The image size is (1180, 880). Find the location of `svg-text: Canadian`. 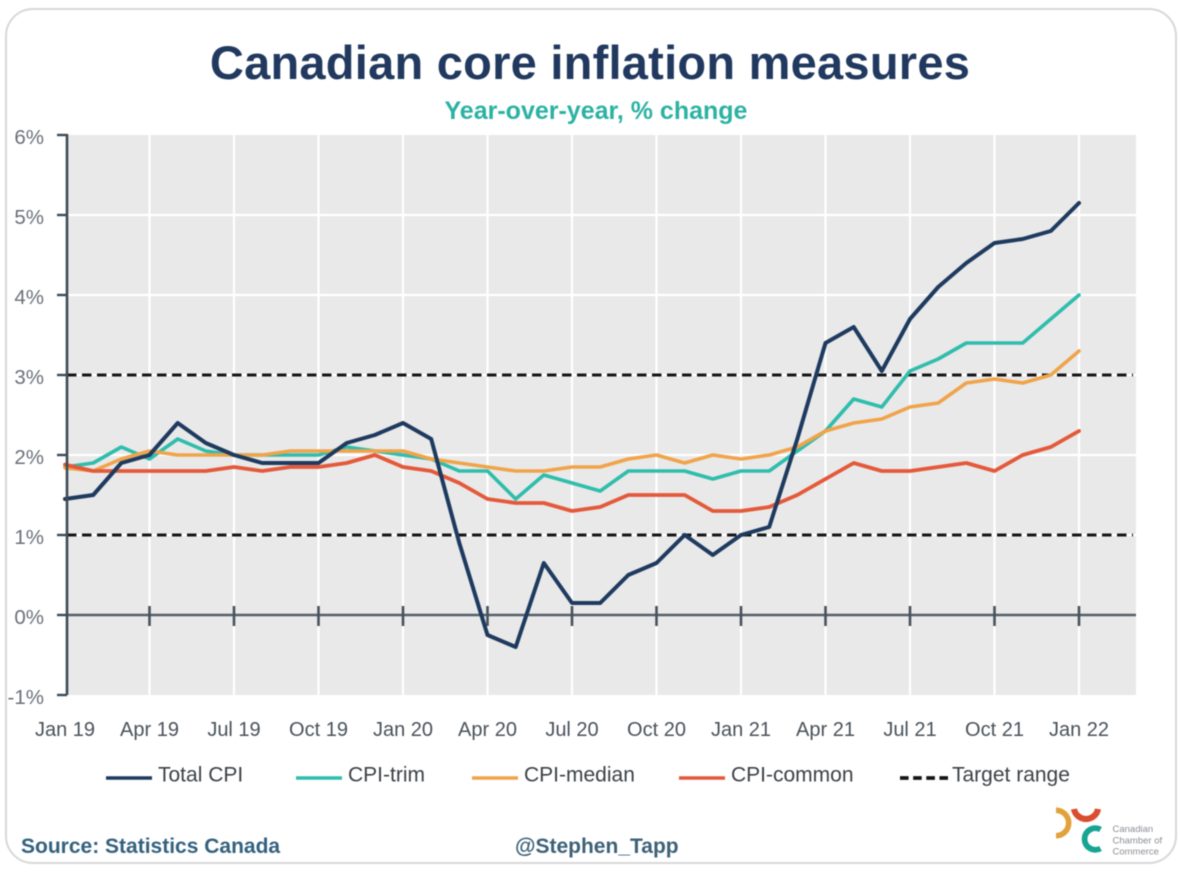

svg-text: Canadian is located at coordinates (1133, 829).